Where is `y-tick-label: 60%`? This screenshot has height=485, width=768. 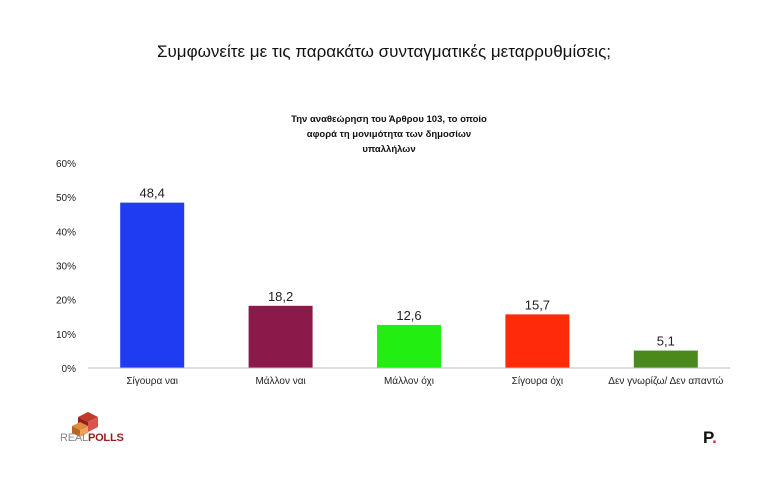
y-tick-label: 60% is located at coordinates (66, 164).